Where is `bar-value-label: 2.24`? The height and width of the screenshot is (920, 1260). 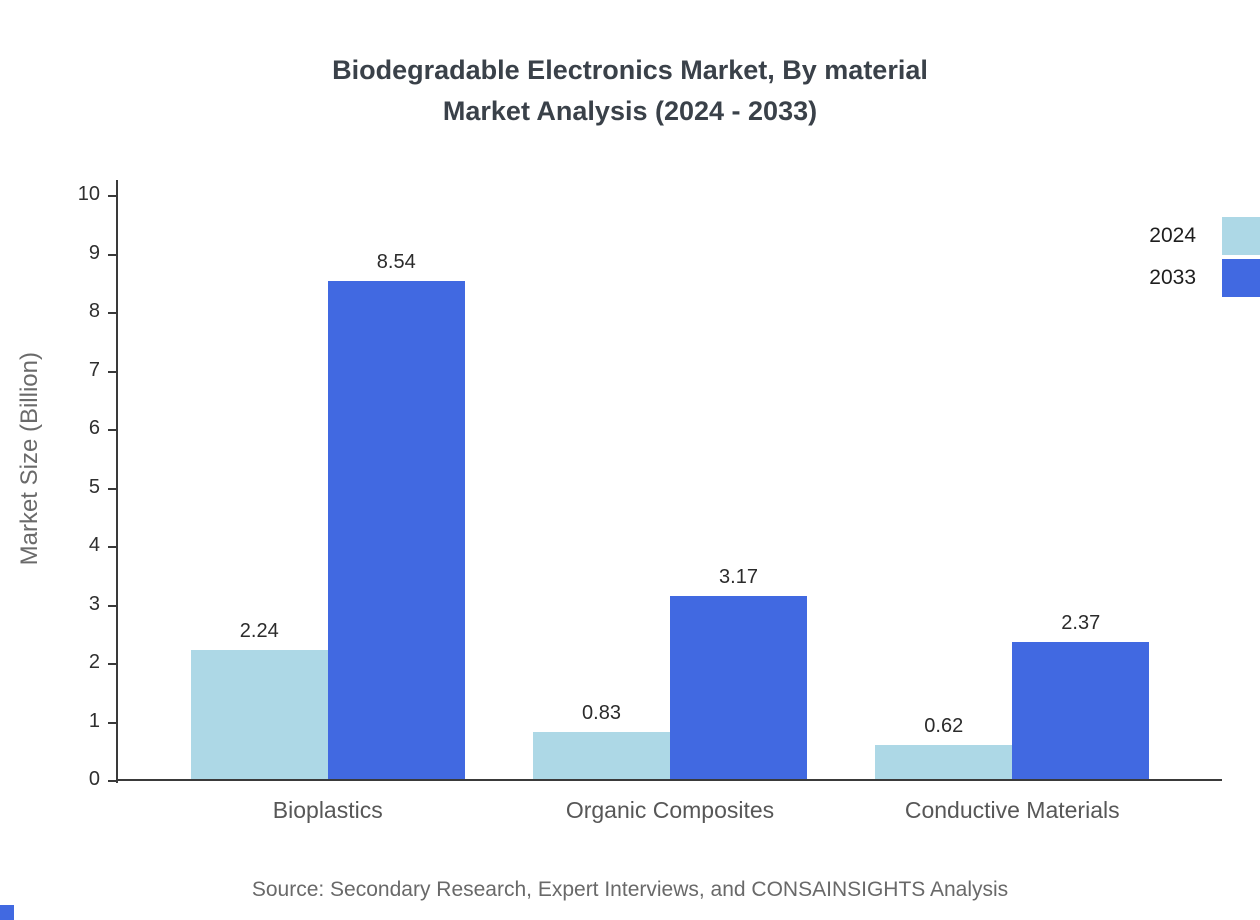 bar-value-label: 2.24 is located at coordinates (259, 630).